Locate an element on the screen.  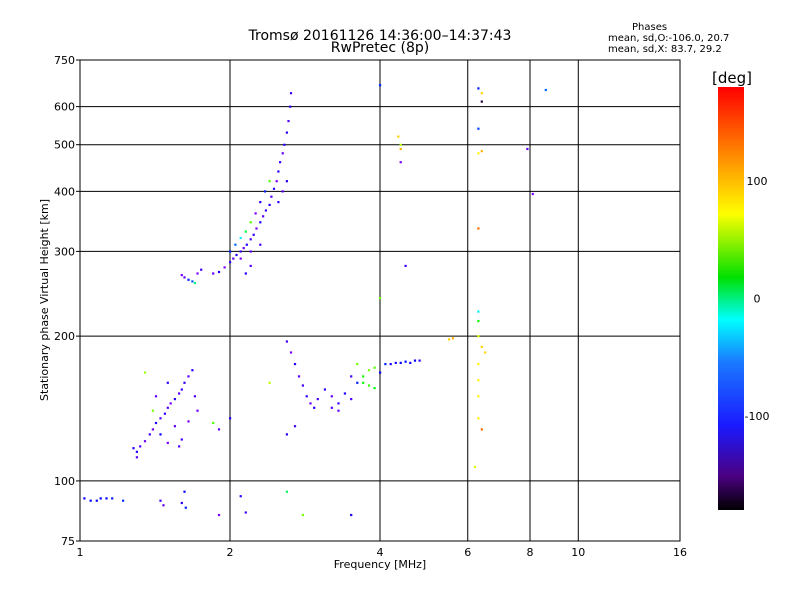
x-tick-label: 1 is located at coordinates (80, 552).